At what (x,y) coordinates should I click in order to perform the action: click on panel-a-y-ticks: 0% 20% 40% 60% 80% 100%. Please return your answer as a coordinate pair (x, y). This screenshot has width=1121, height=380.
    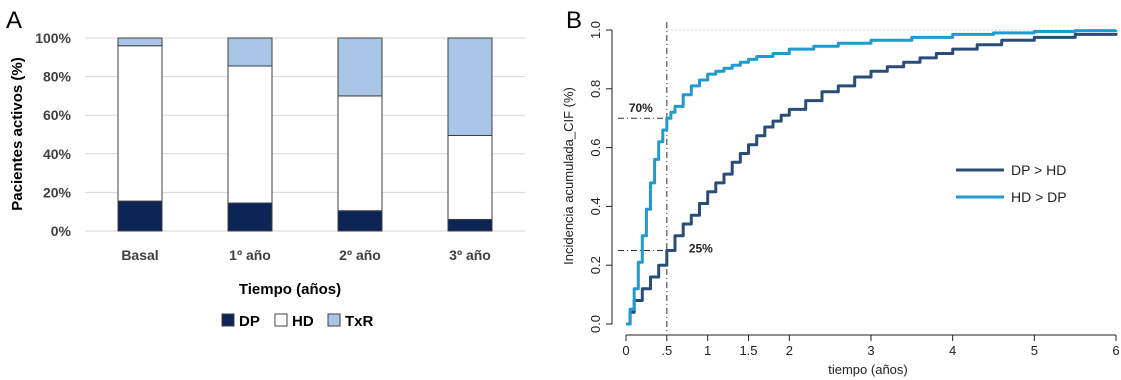
    Looking at the image, I should click on (53, 134).